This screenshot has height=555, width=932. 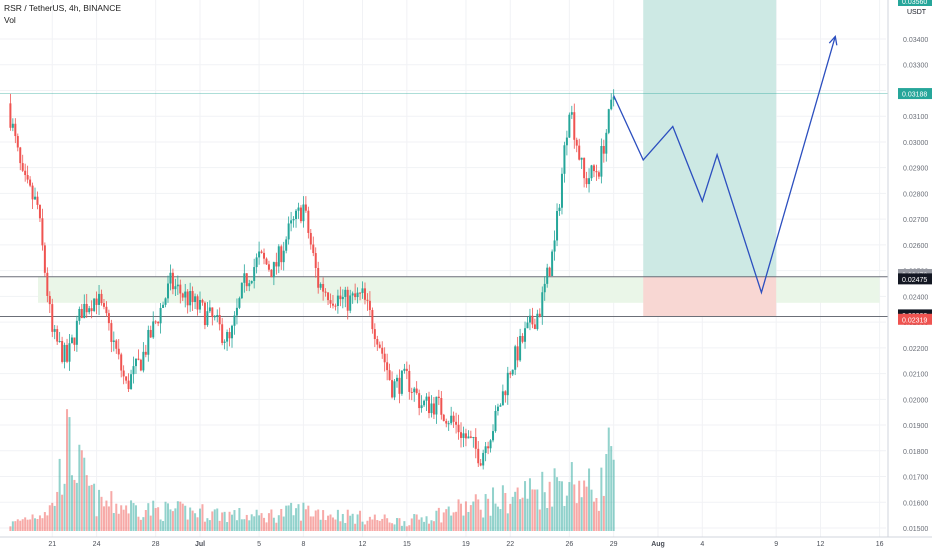 I want to click on y-tick-label: 0.01700, so click(x=915, y=478).